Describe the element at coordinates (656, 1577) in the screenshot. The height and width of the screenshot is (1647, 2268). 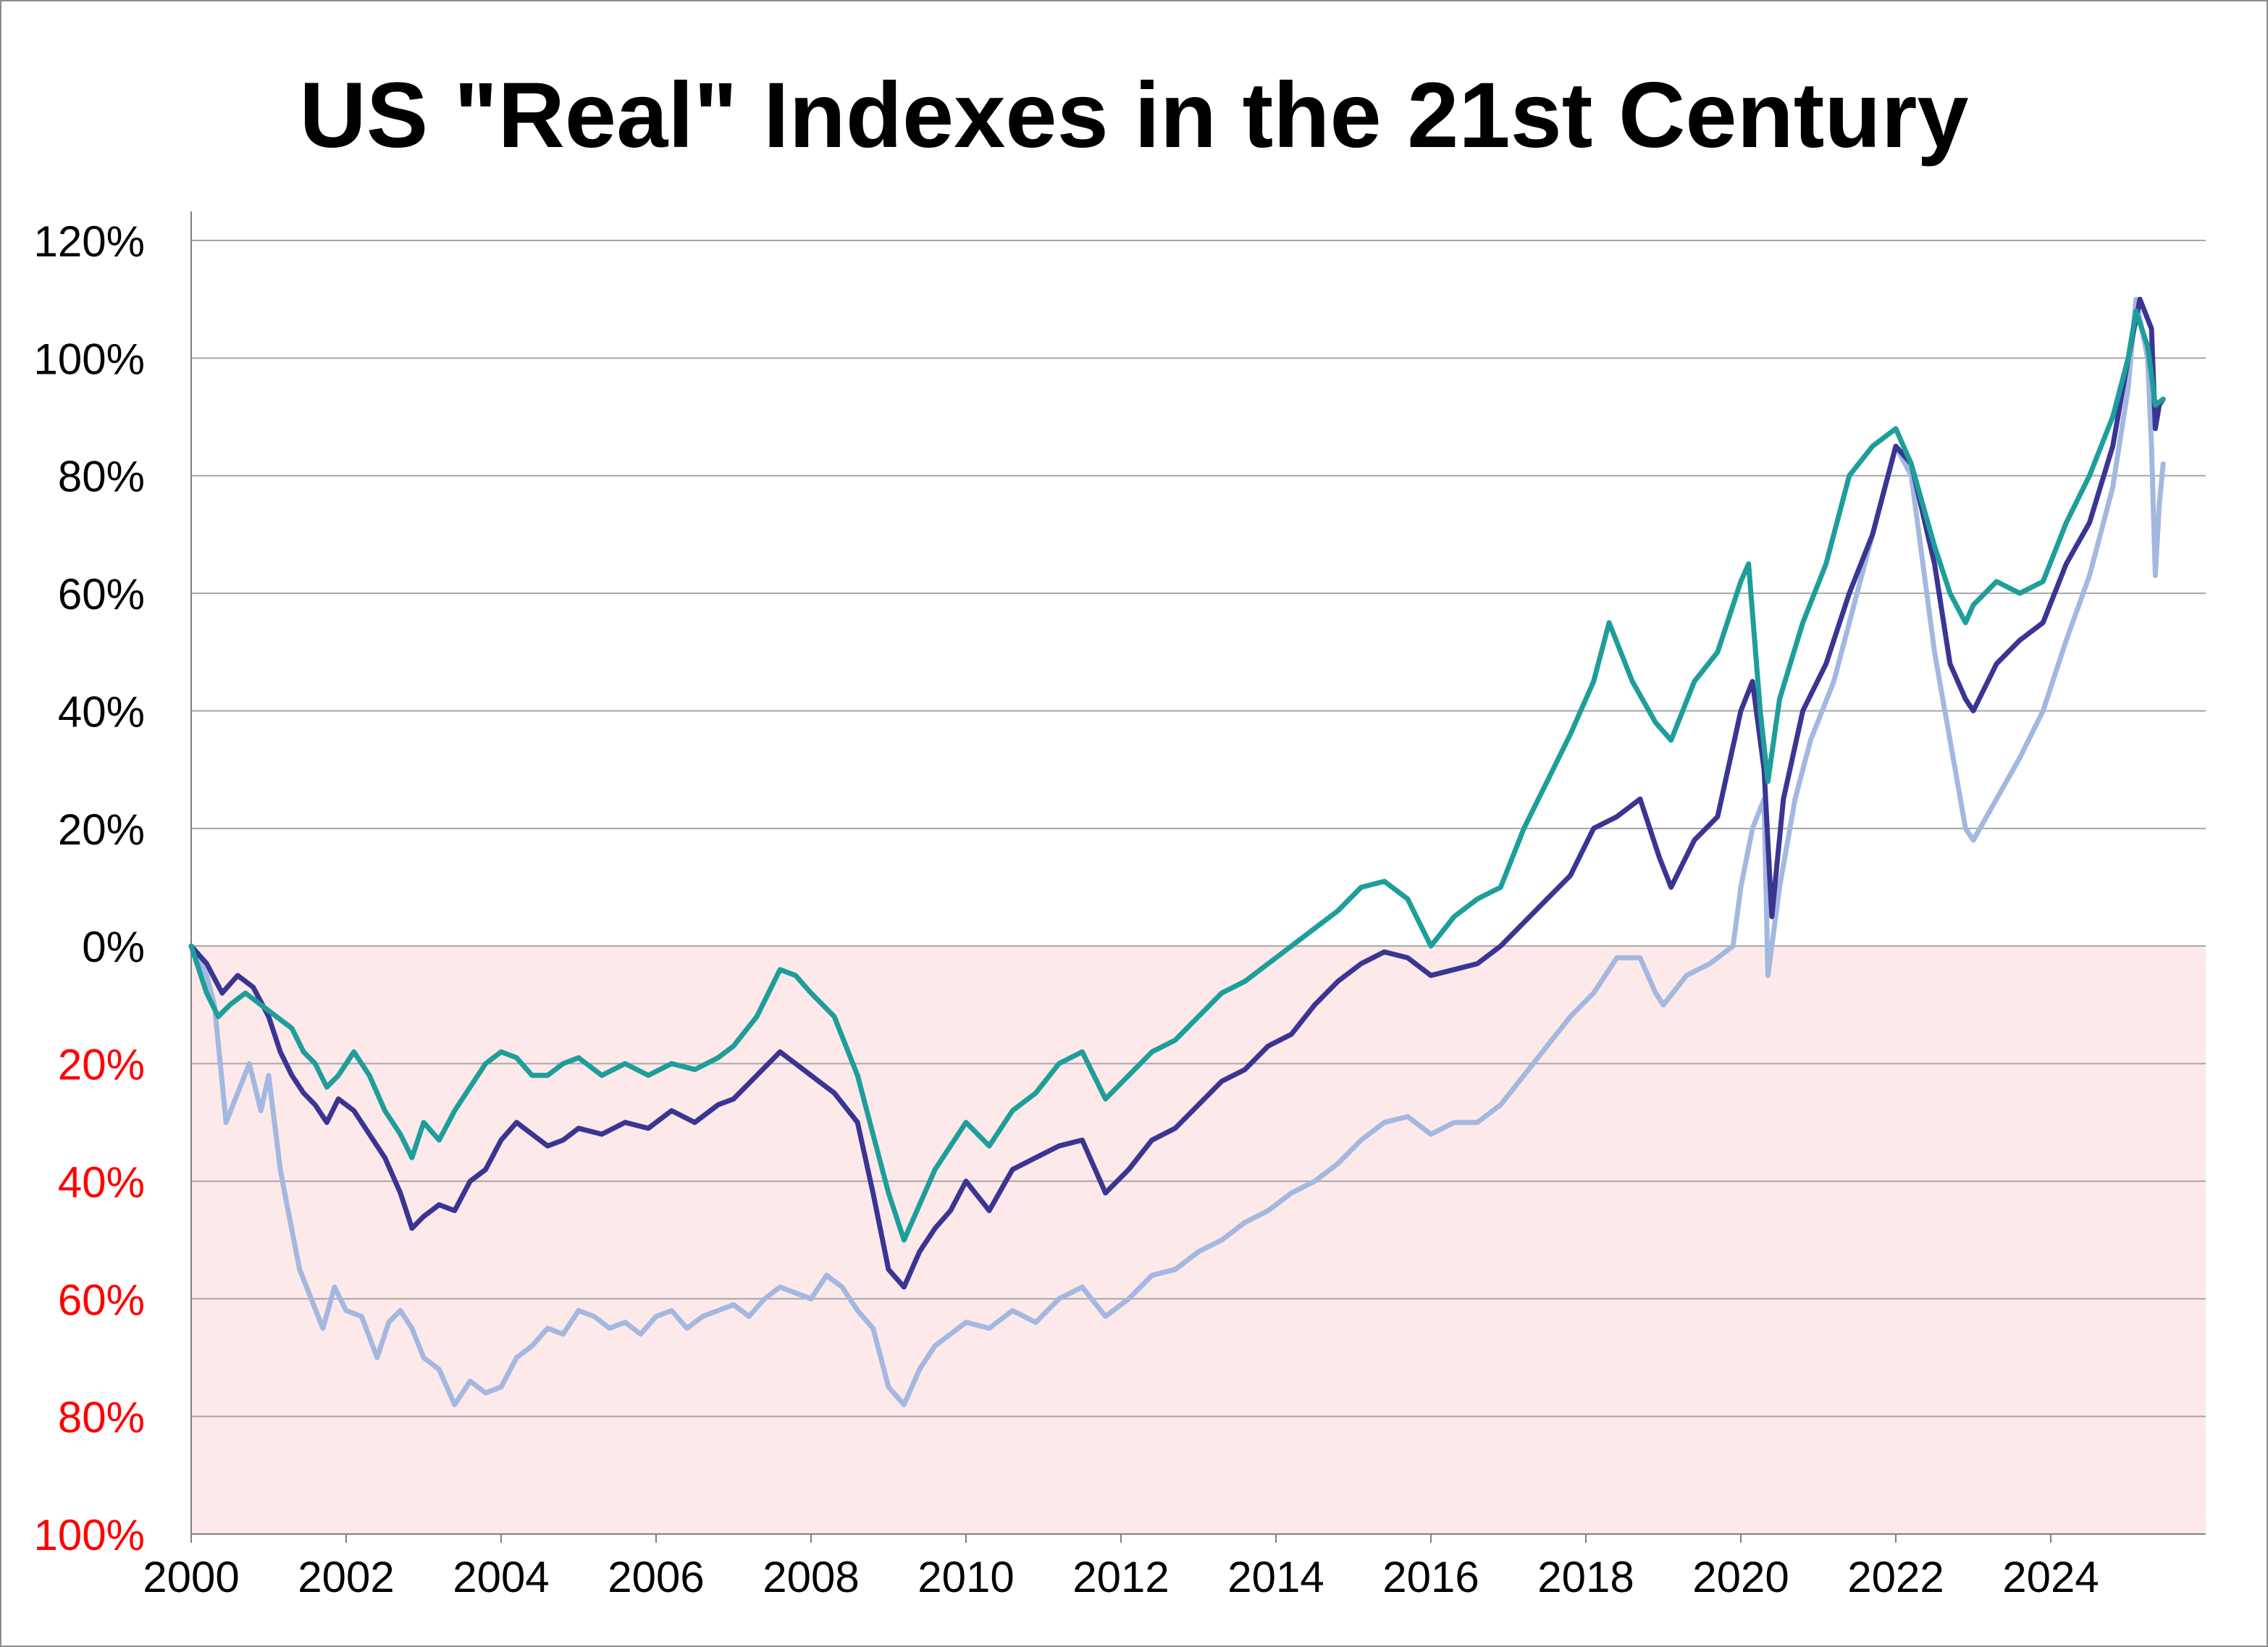
I see `x-tick-label: 2006` at that location.